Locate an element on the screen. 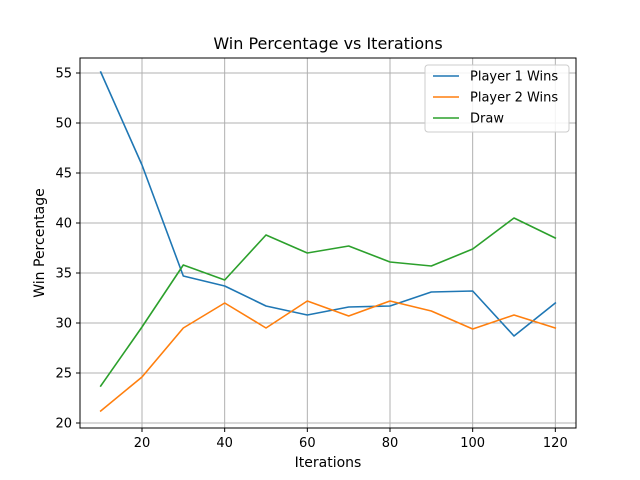 The height and width of the screenshot is (480, 640). x-tick-label: 120 is located at coordinates (555, 443).